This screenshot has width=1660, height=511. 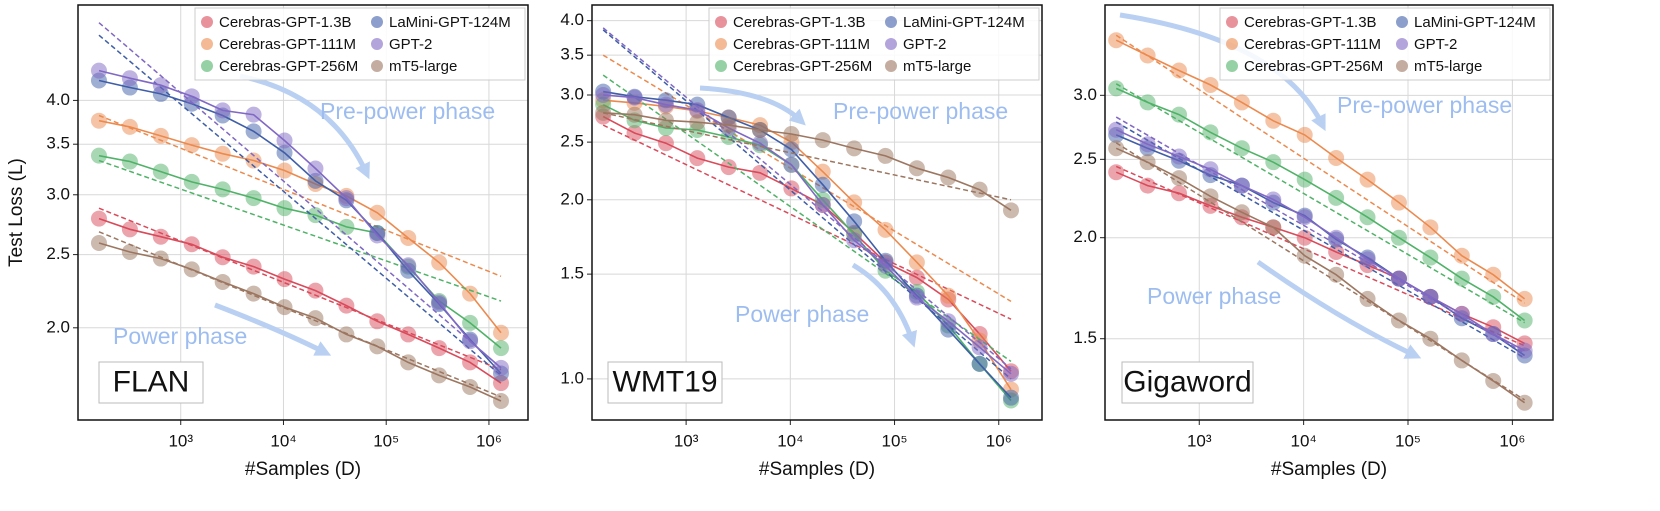 What do you see at coordinates (1085, 94) in the screenshot?
I see `y-tick-label: 3.0` at bounding box center [1085, 94].